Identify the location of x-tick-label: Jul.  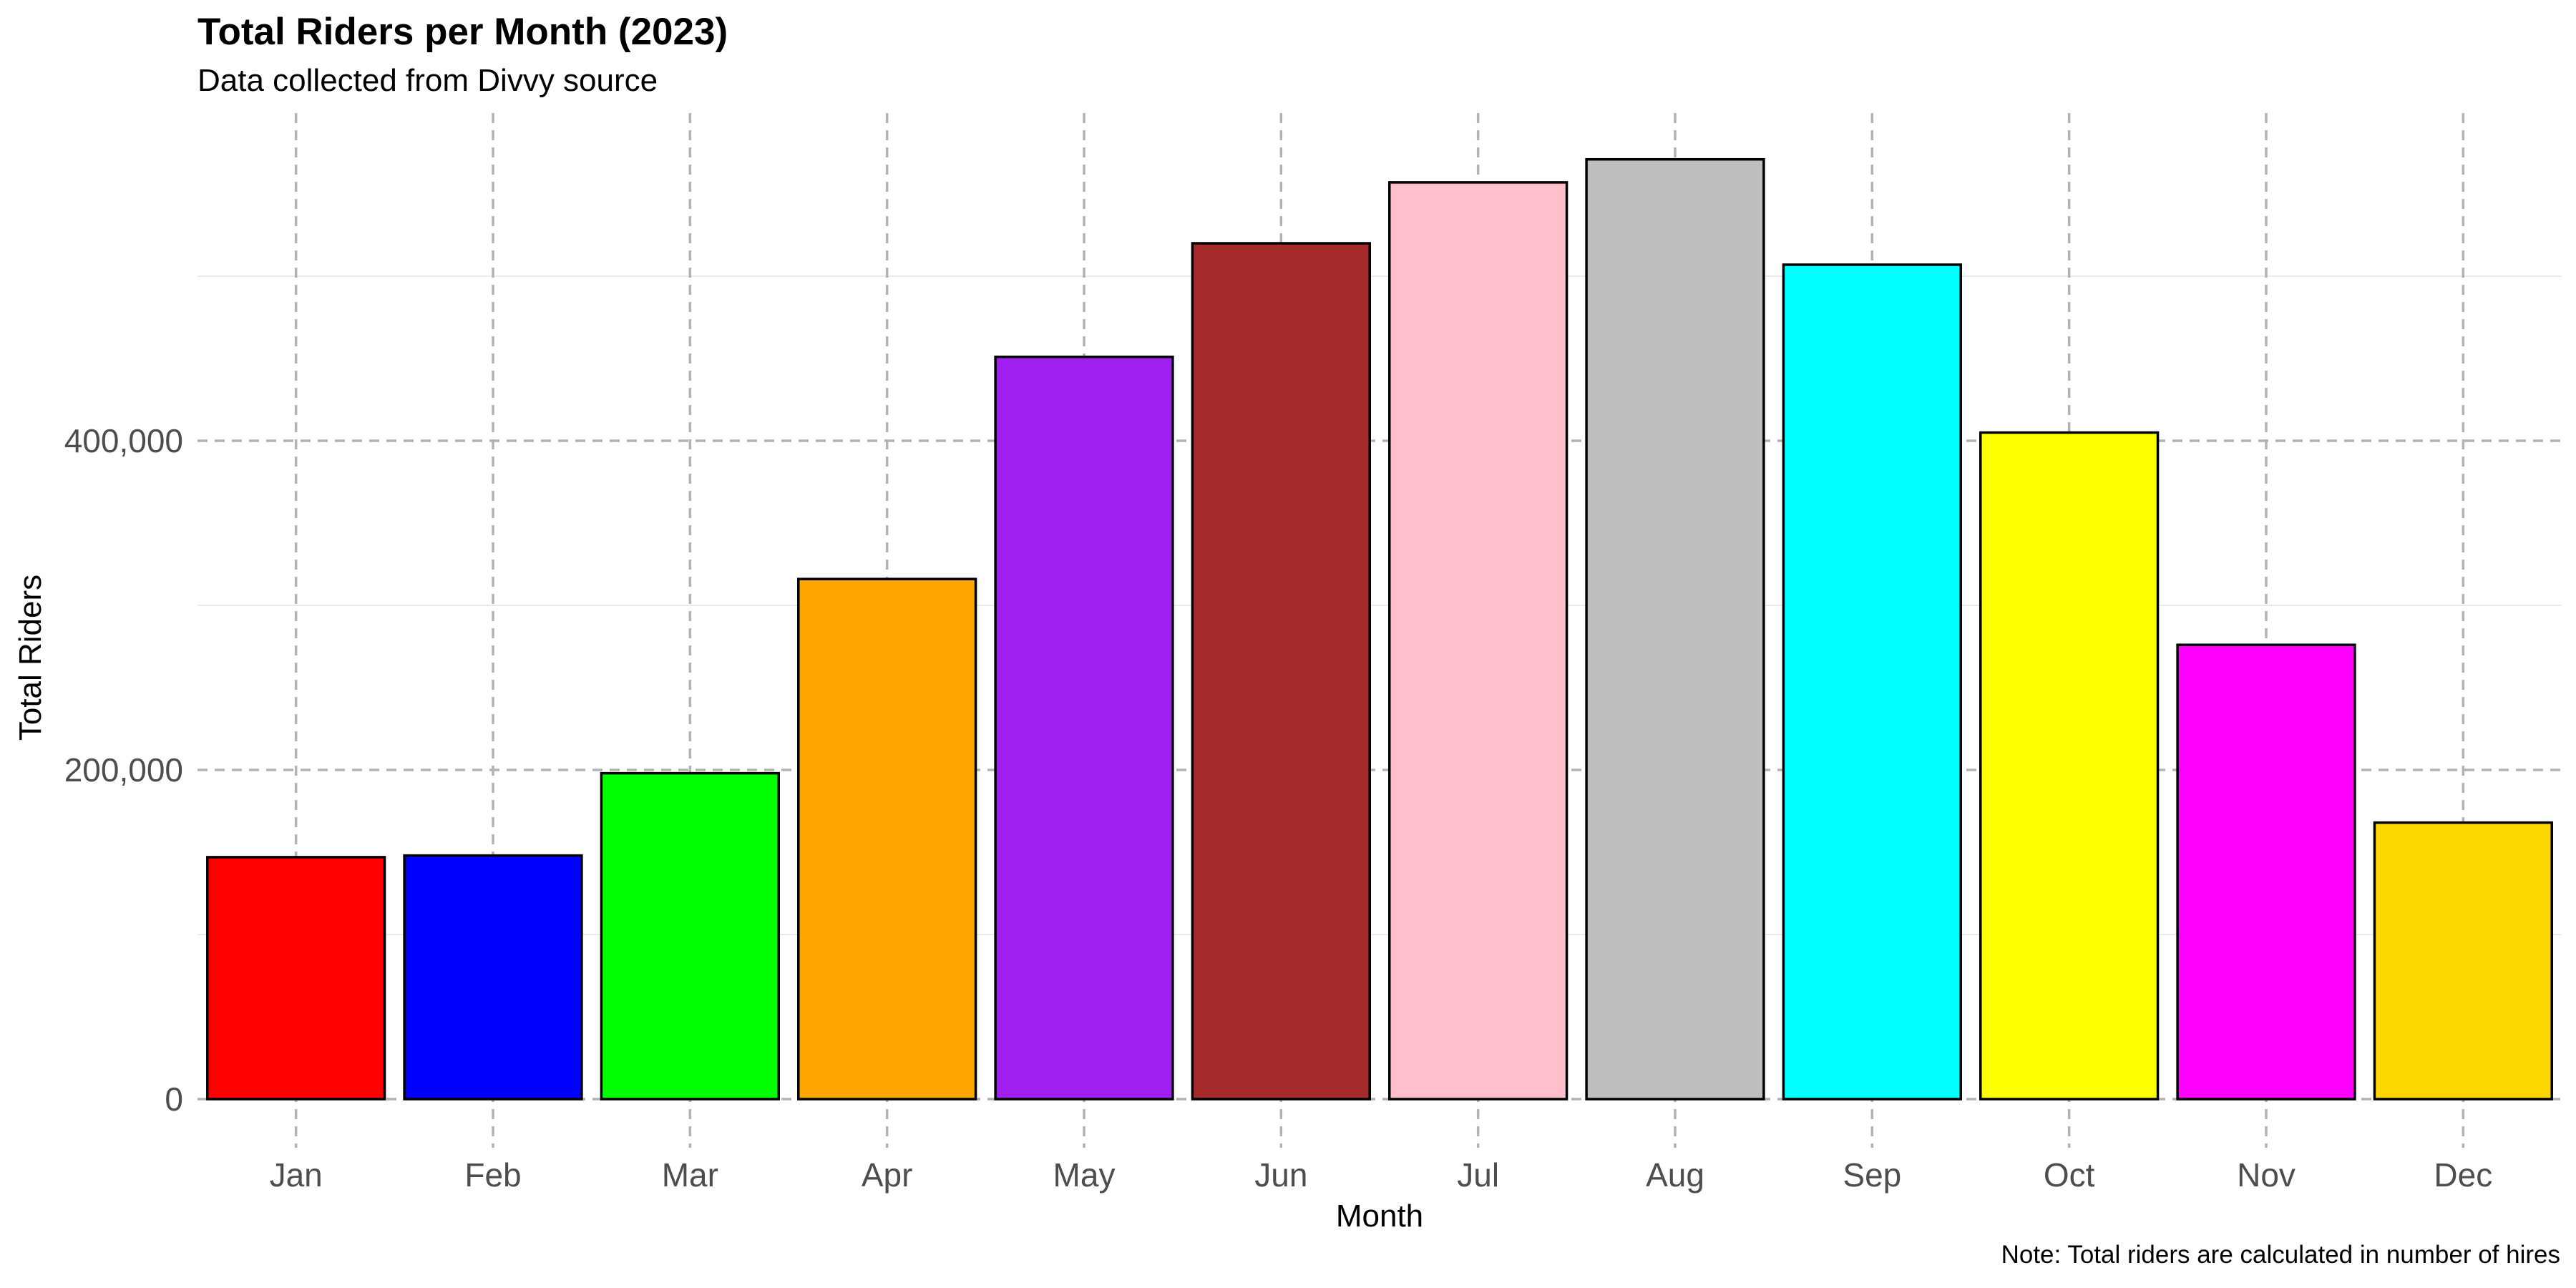
(1478, 1175).